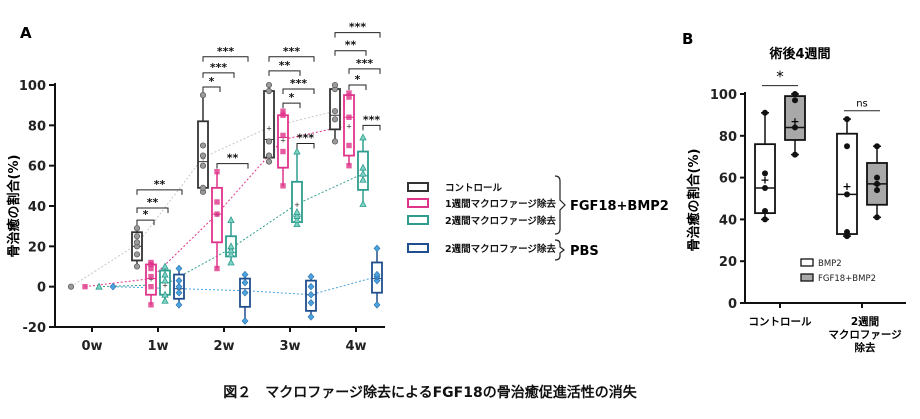 Image resolution: width=920 pixels, height=419 pixels. Describe the element at coordinates (35, 328) in the screenshot. I see `y-tick-label: -20` at that location.